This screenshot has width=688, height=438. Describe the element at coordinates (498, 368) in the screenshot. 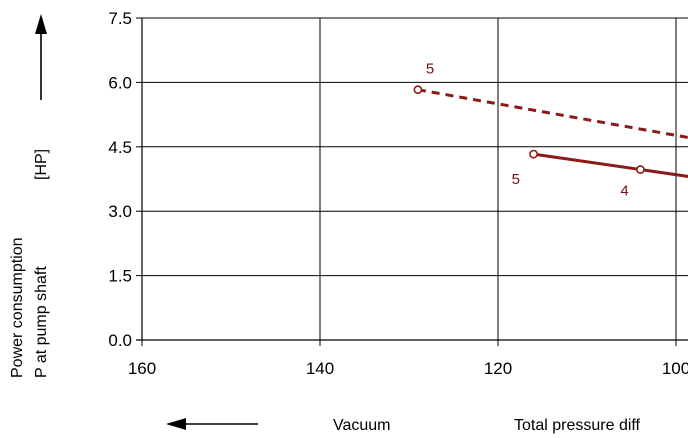

I see `x-tick-label: 120` at that location.